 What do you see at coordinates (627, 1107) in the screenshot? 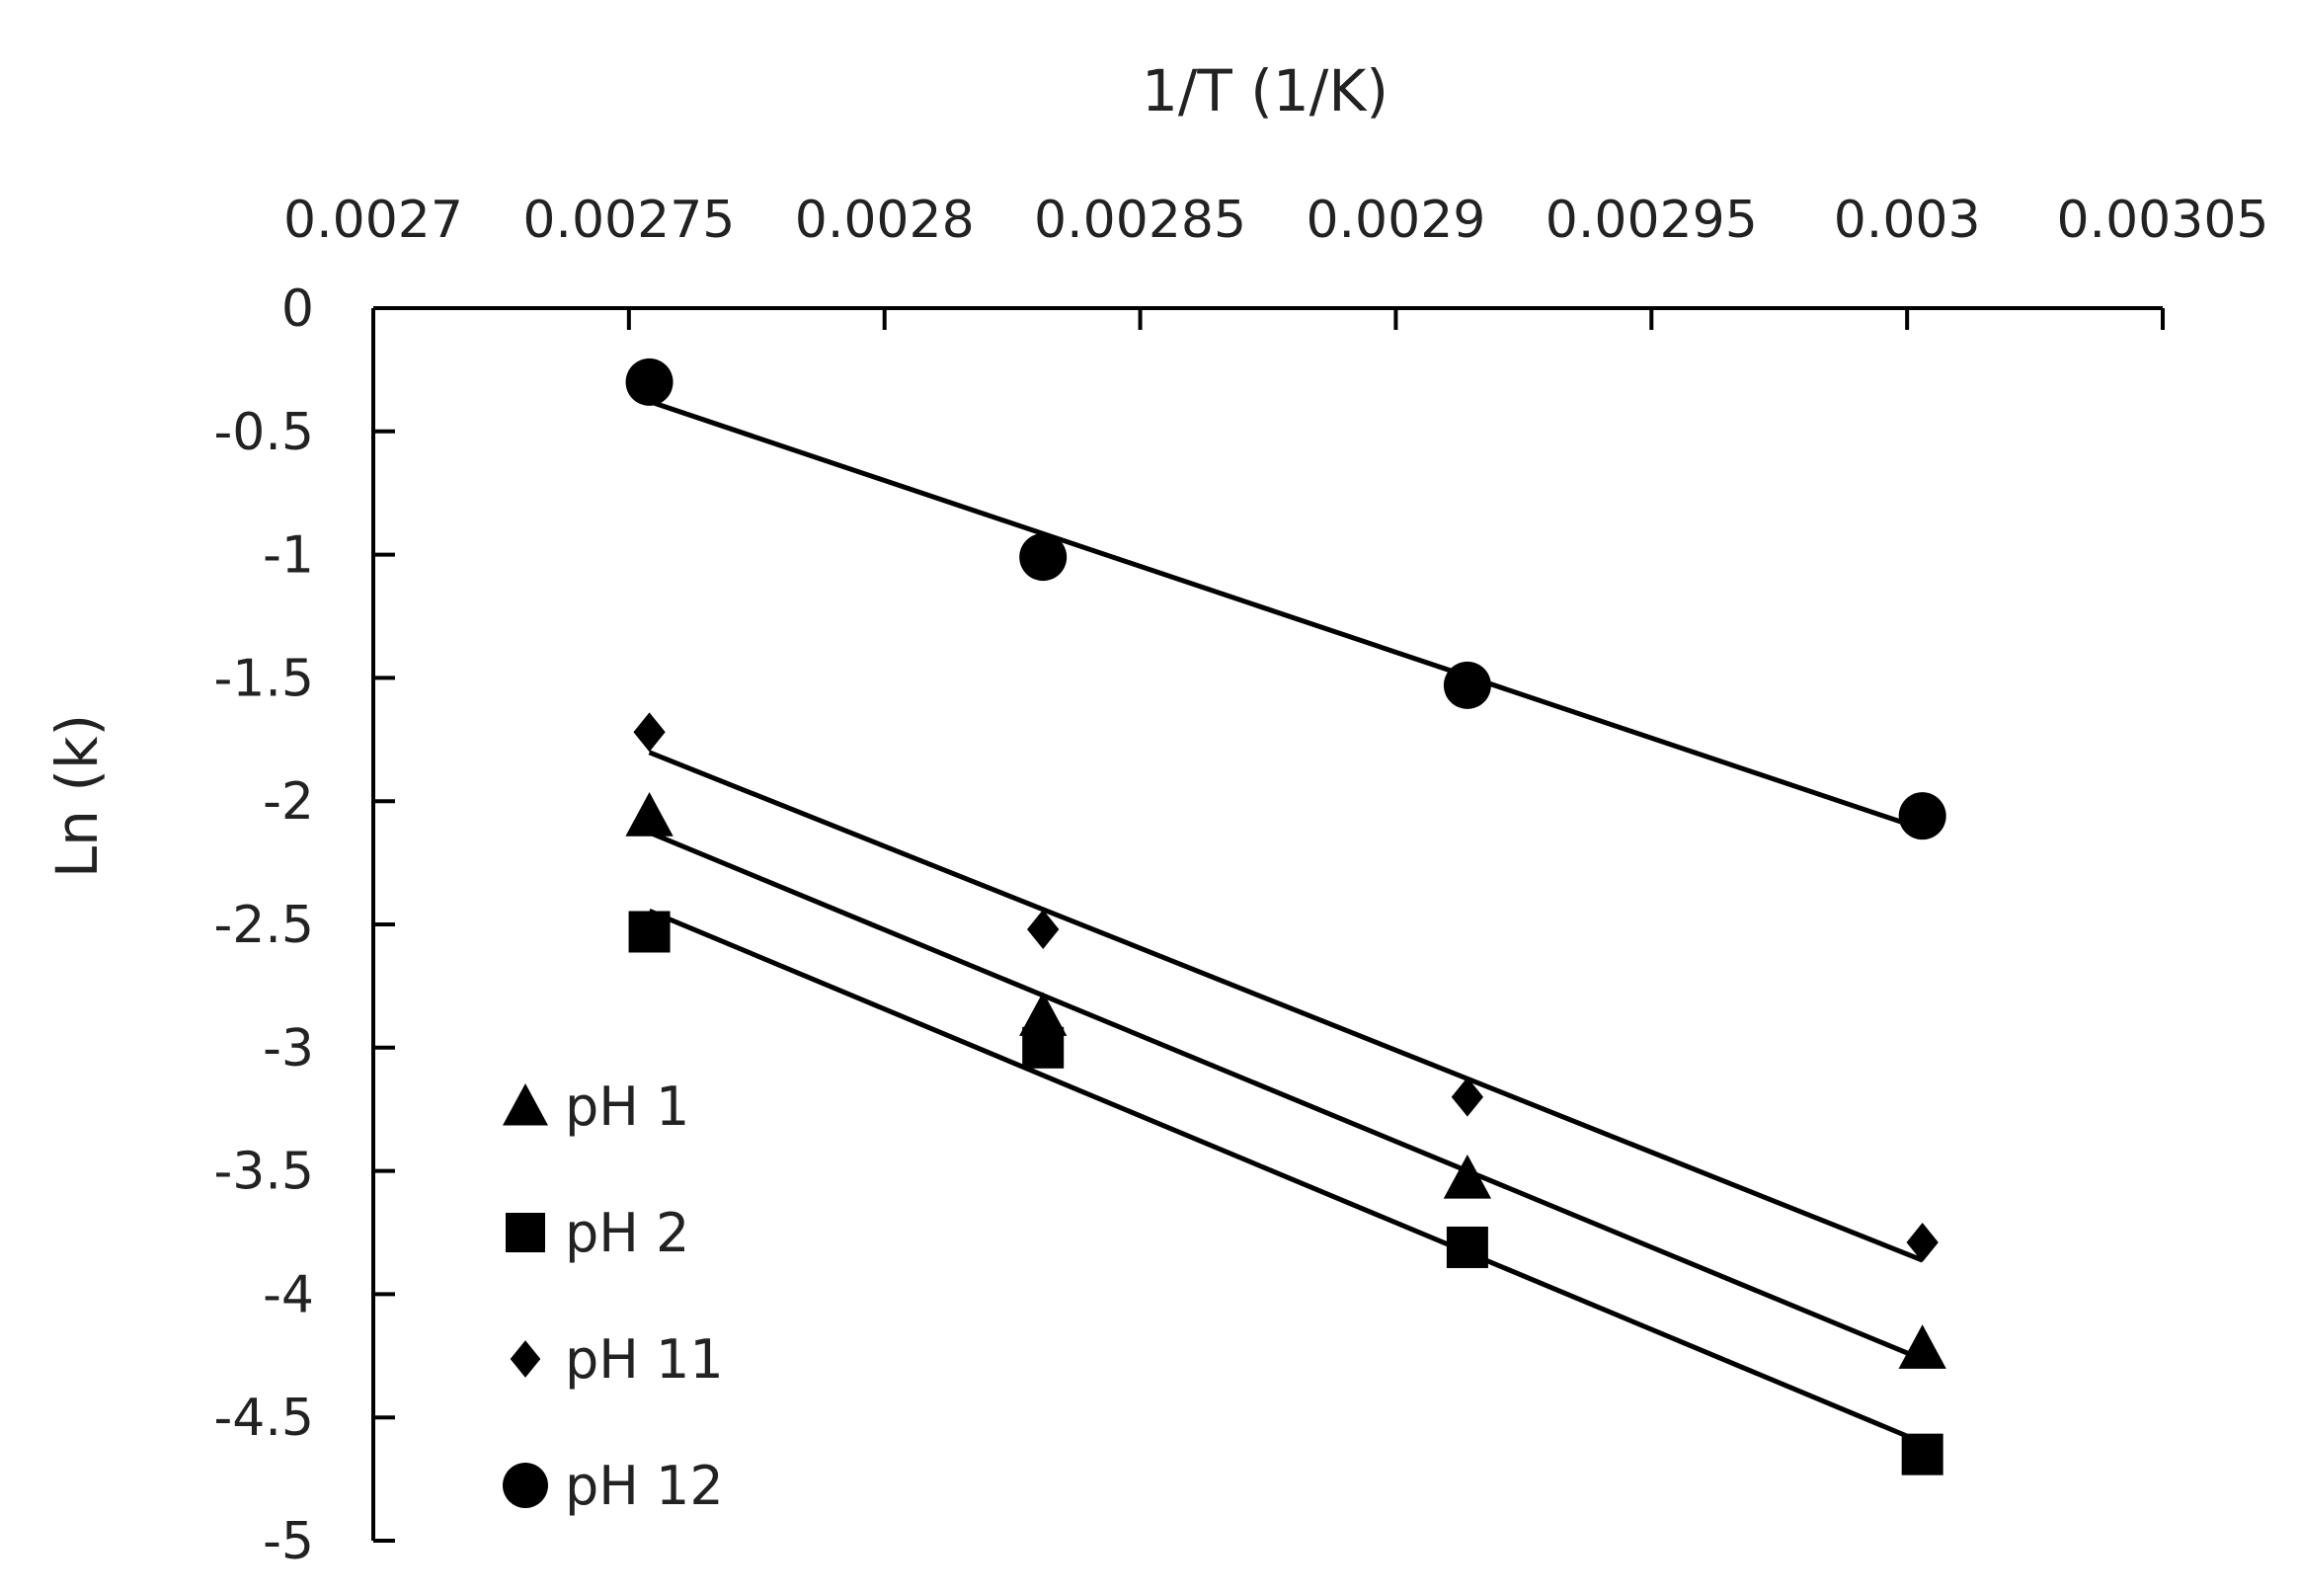
I see `legend-label-ph-1: pH 1` at bounding box center [627, 1107].